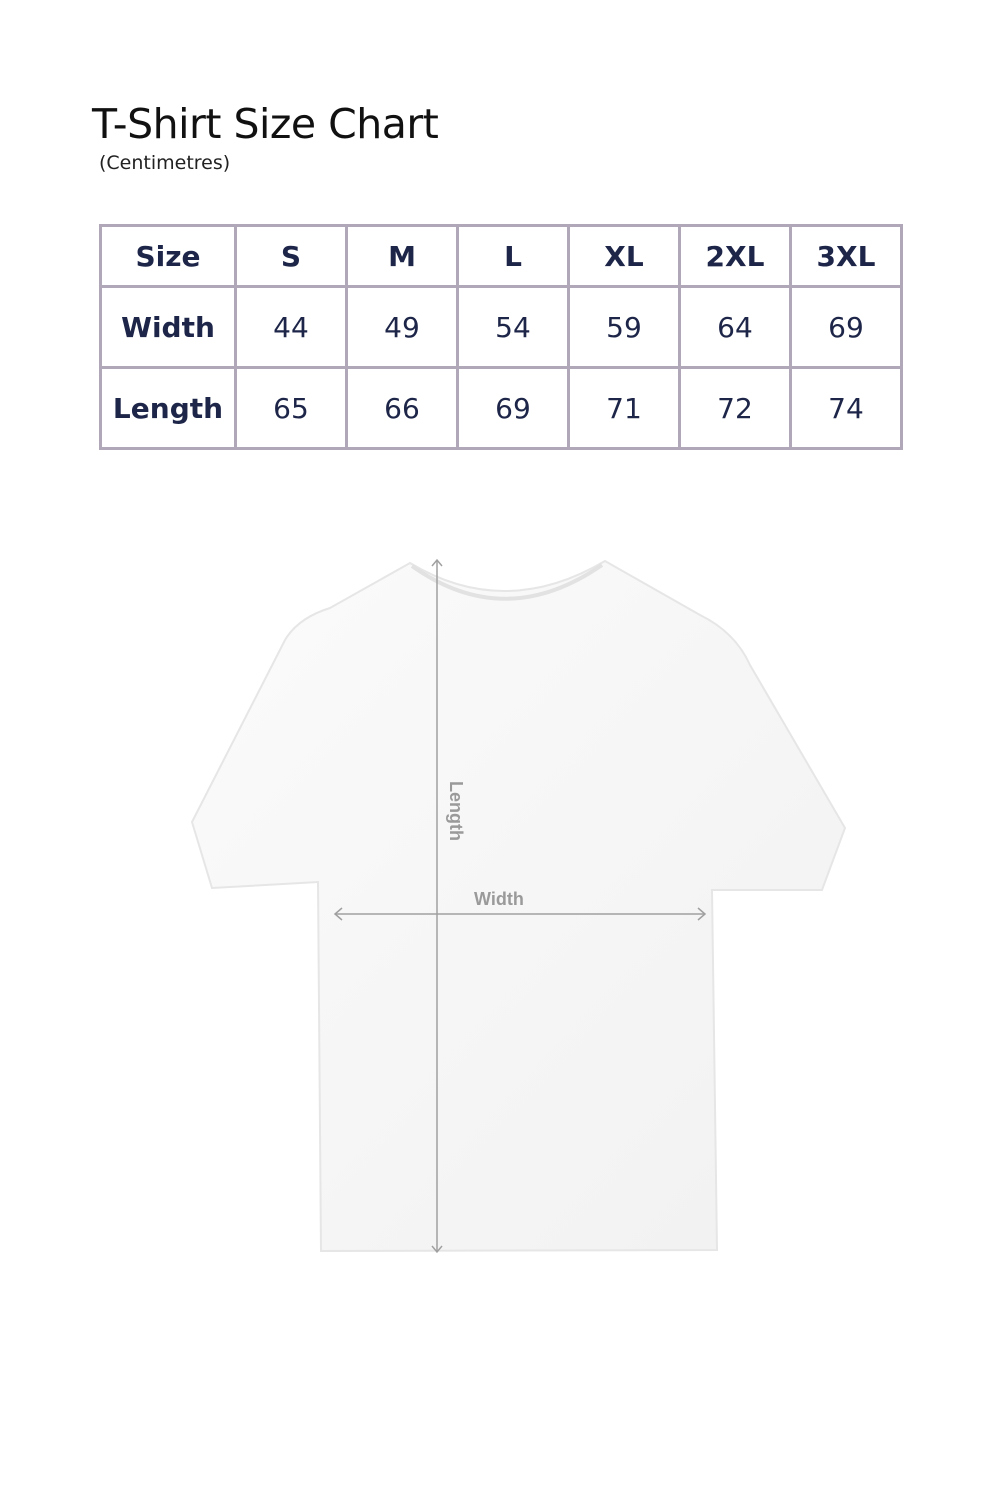  I want to click on table-header-row: Size S M L XL 2XL 3XL, so click(501, 256).